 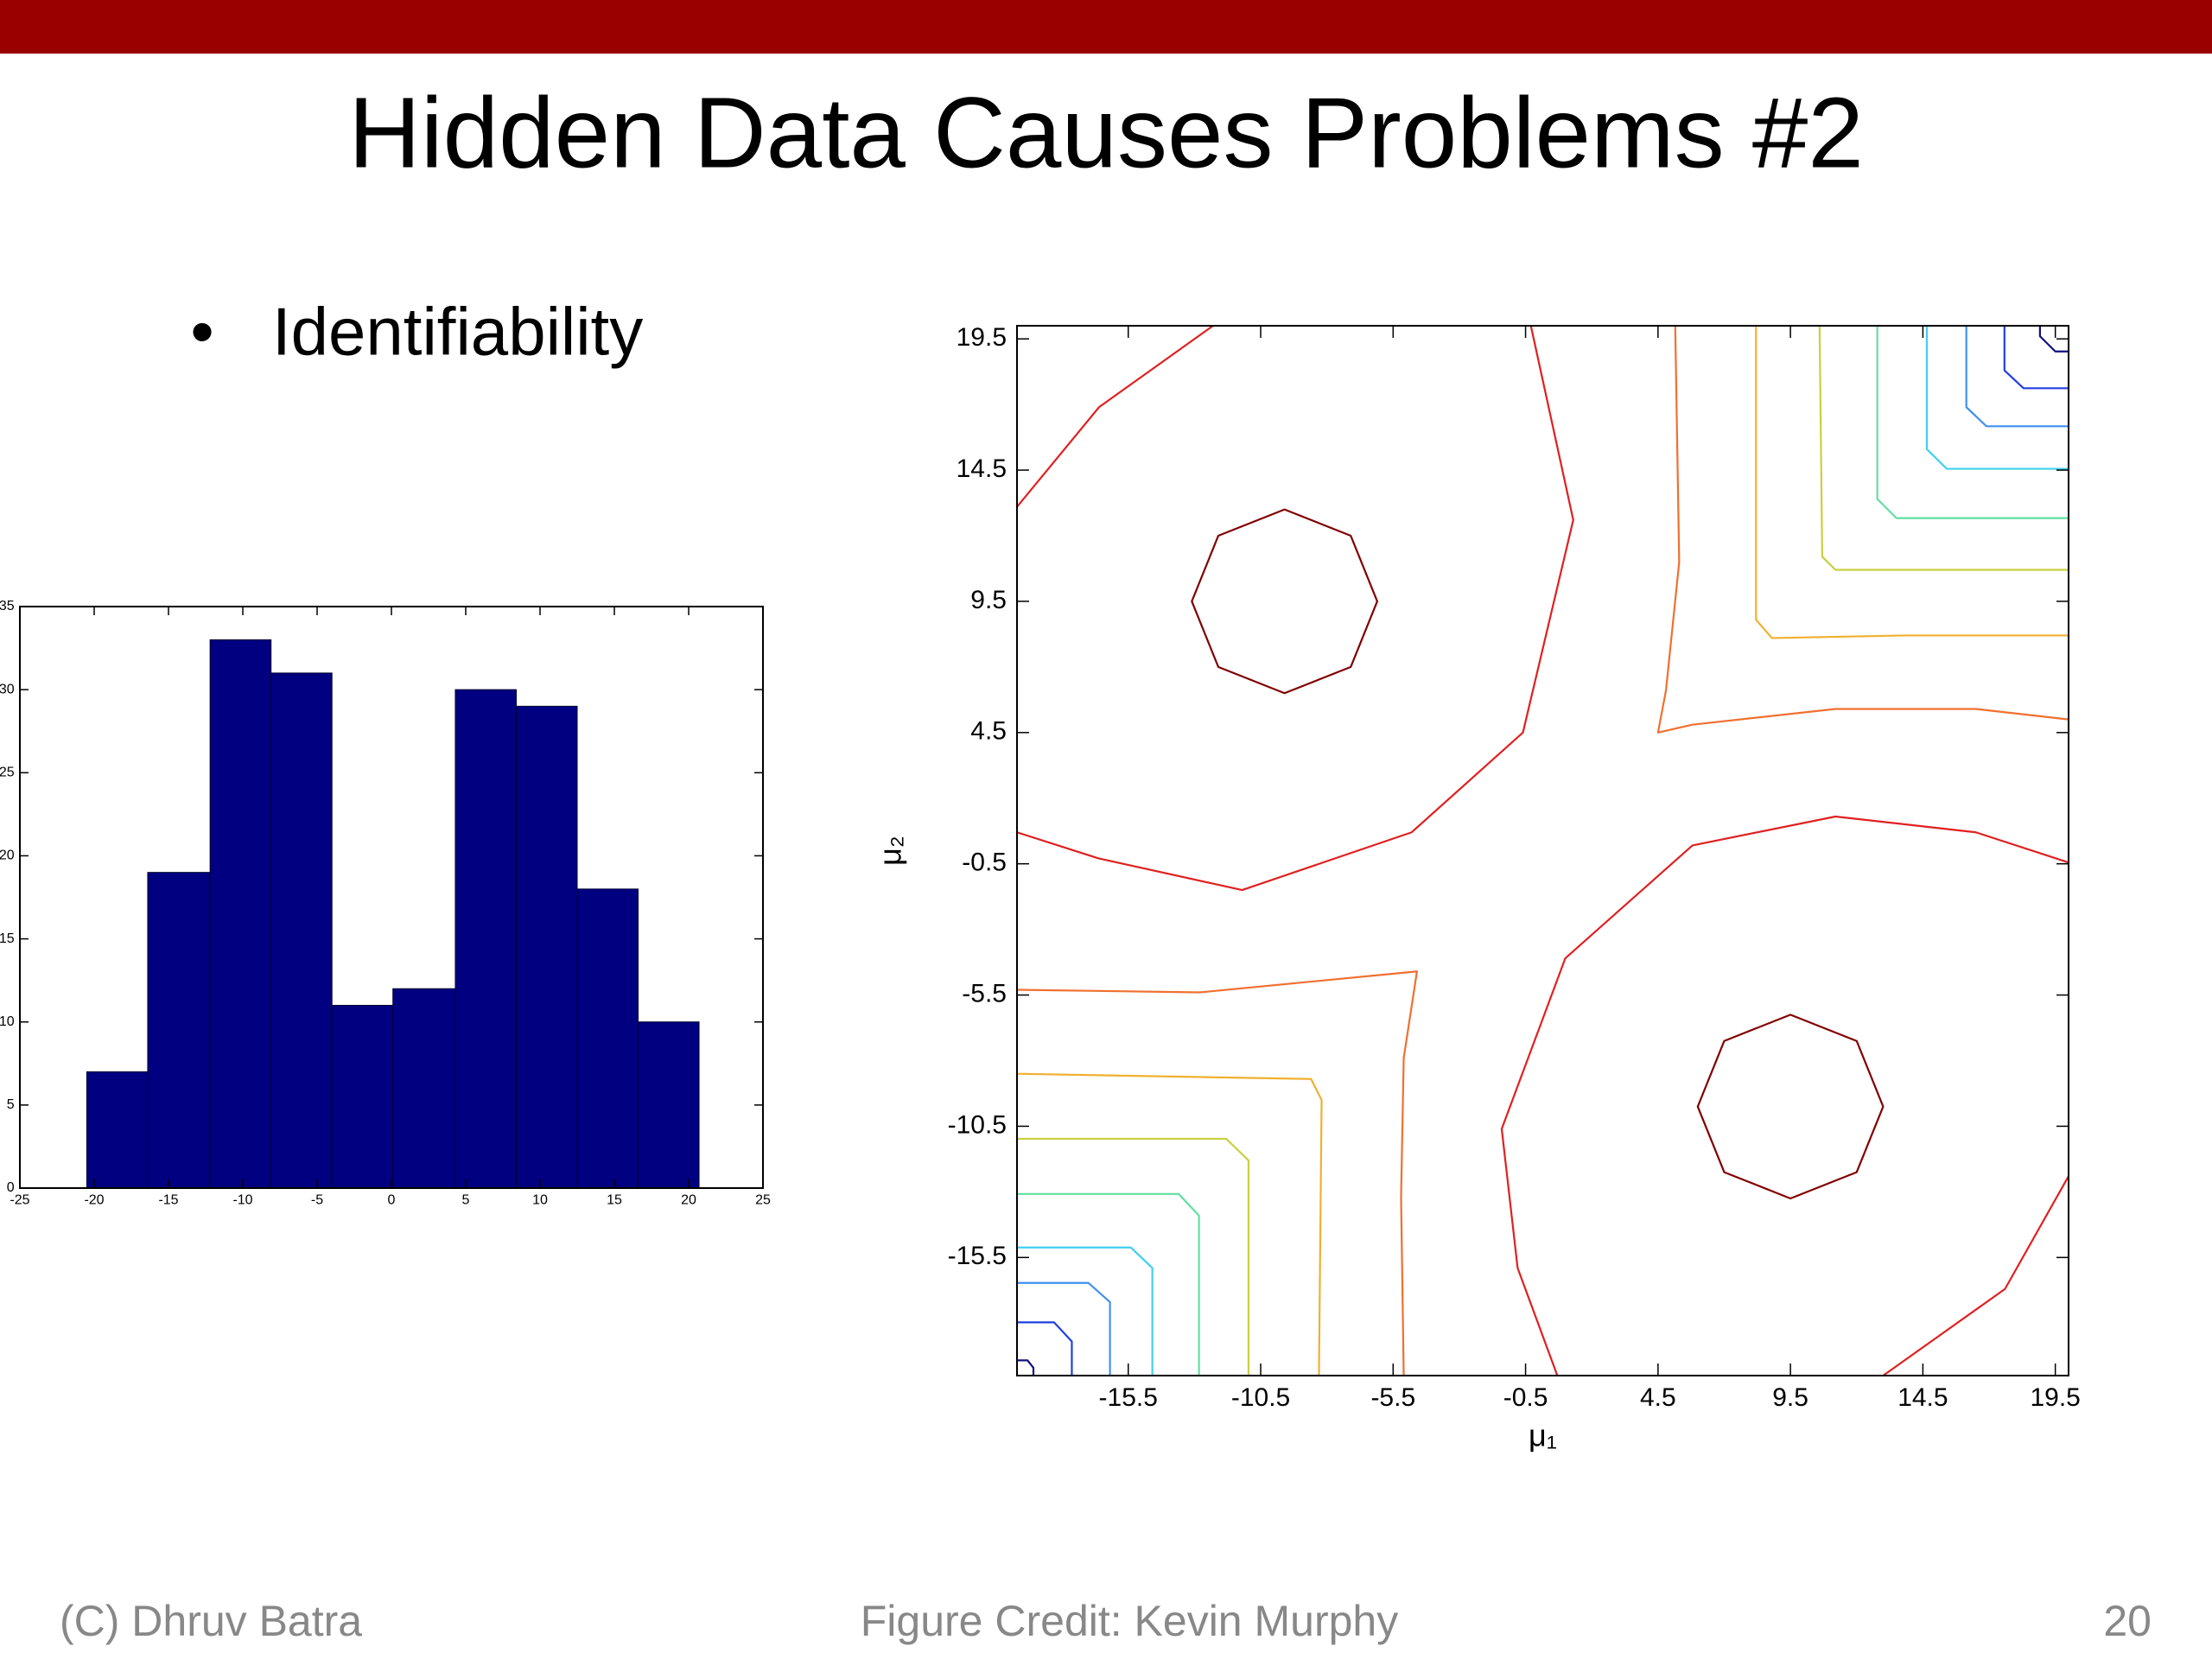 I want to click on y-tick-label: 19.5, so click(x=982, y=337).